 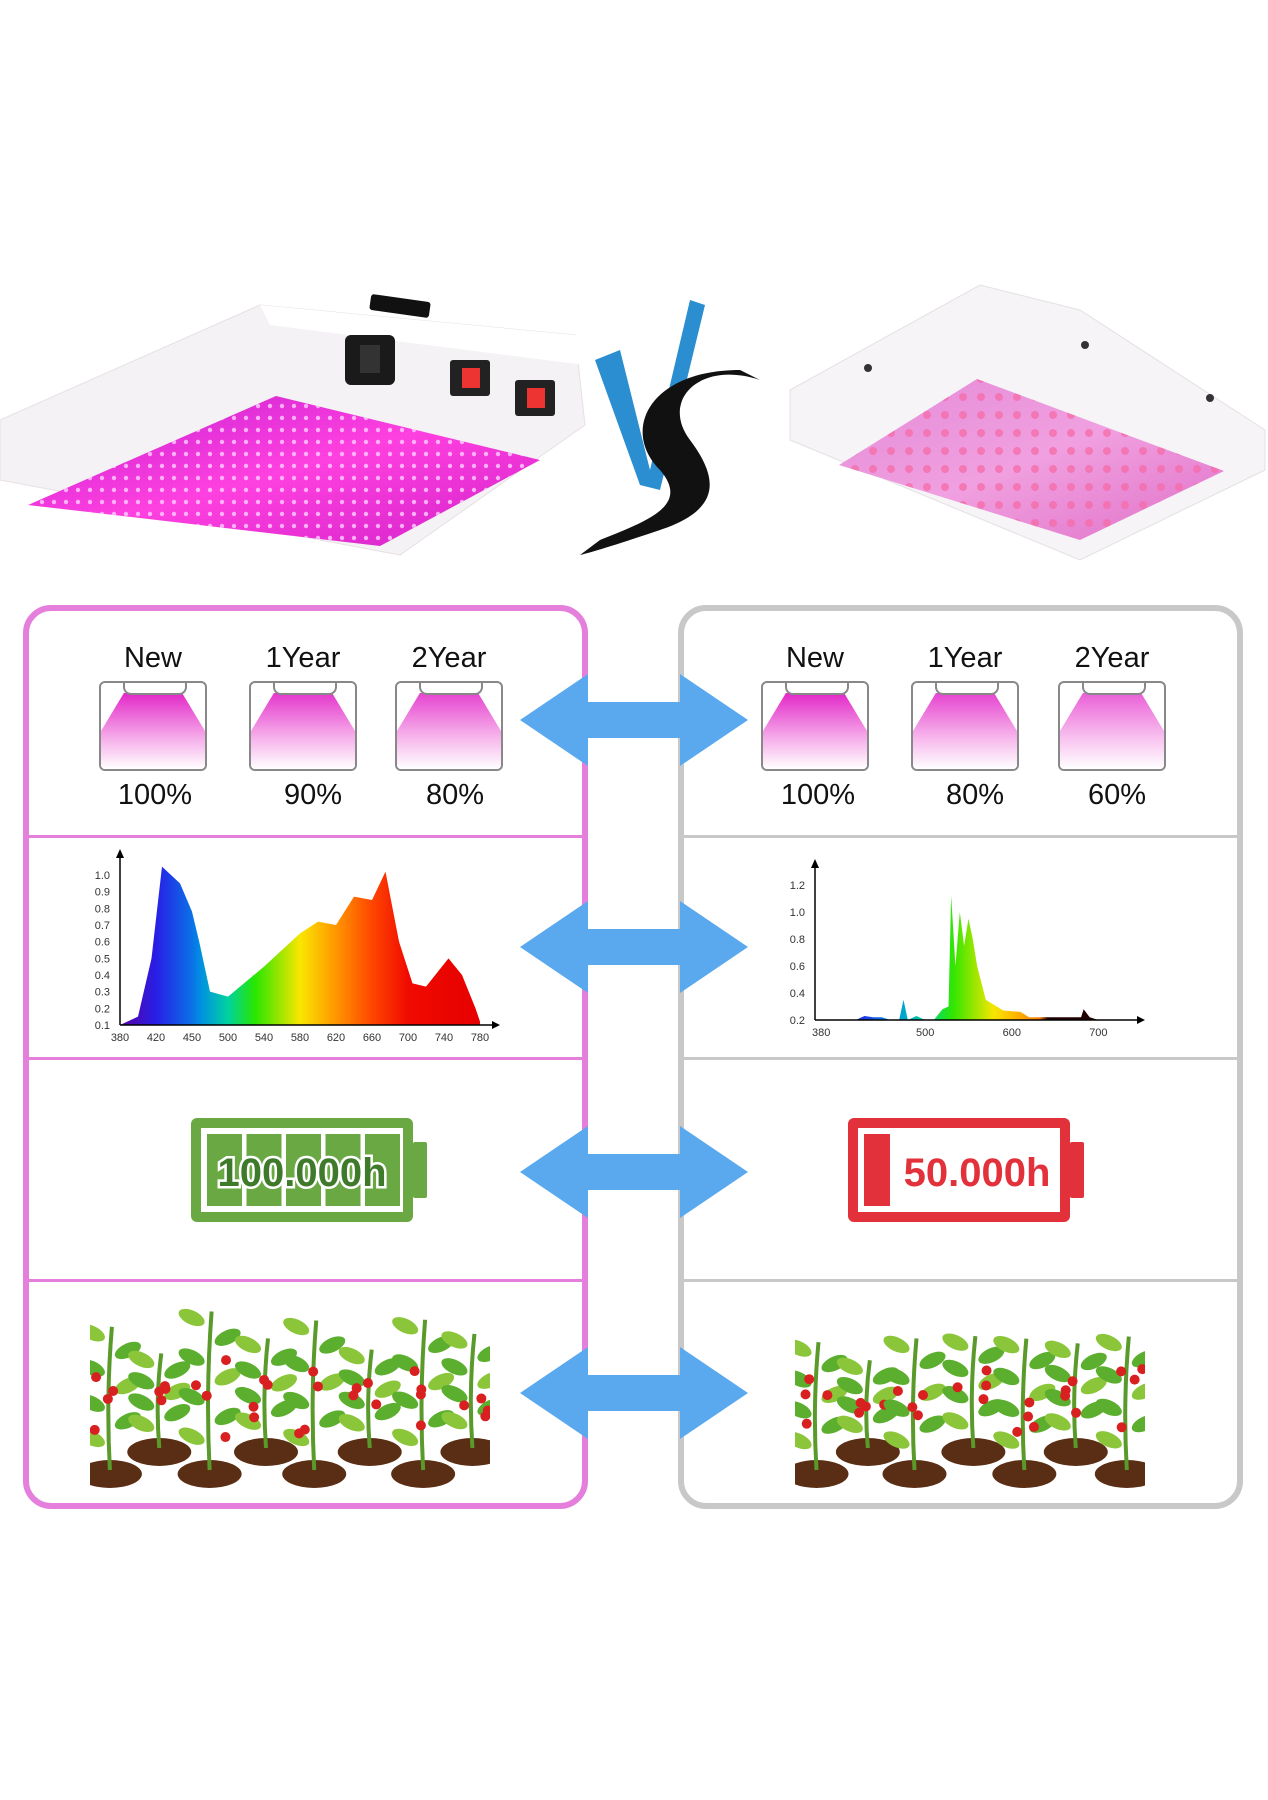 I want to click on x-tick-label: 500, so click(x=228, y=1038).